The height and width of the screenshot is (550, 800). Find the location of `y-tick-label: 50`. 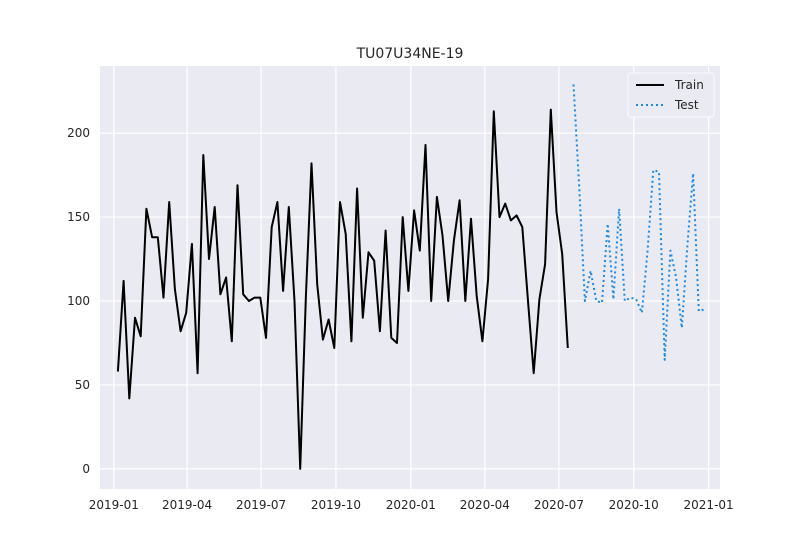

y-tick-label: 50 is located at coordinates (82, 385).